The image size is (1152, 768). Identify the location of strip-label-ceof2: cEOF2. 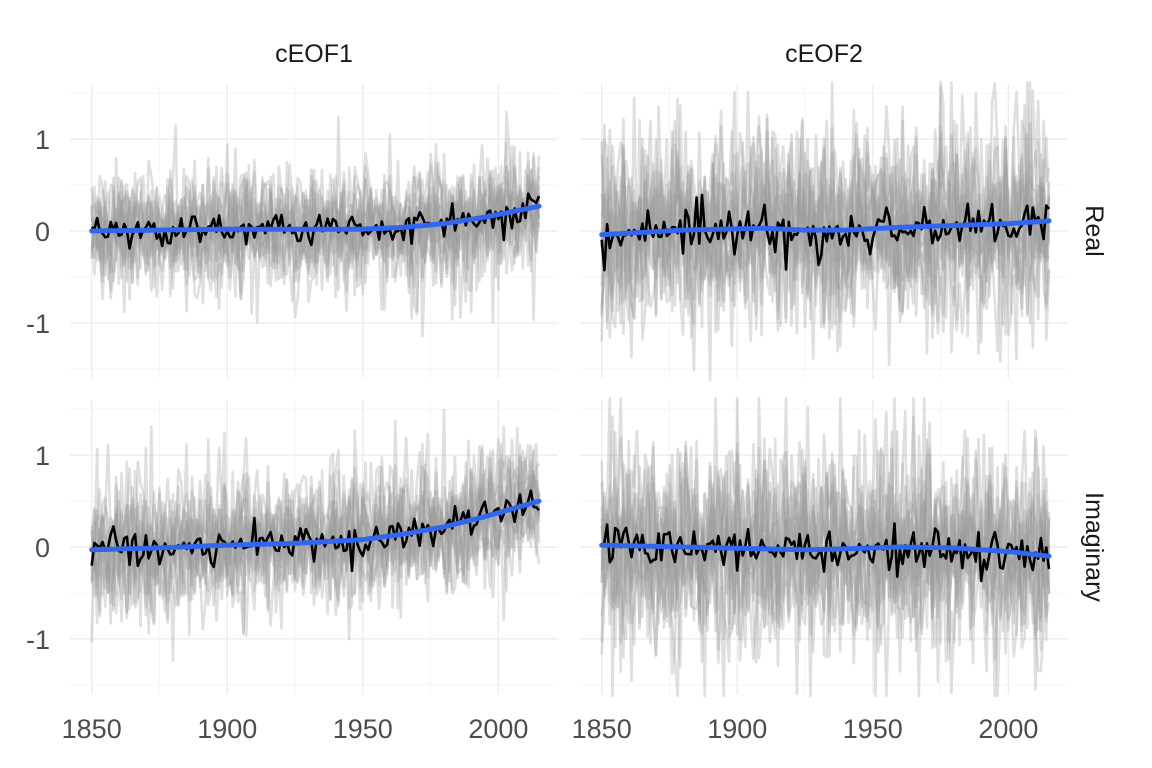
(824, 54).